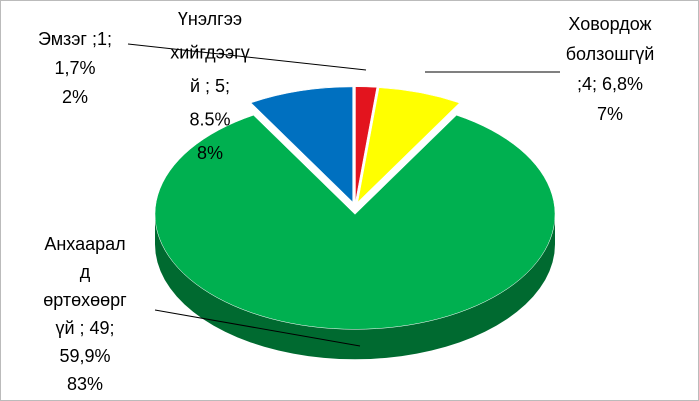 Image resolution: width=699 pixels, height=401 pixels. What do you see at coordinates (210, 19) in the screenshot?
I see `data-label: Үнэлгээ` at bounding box center [210, 19].